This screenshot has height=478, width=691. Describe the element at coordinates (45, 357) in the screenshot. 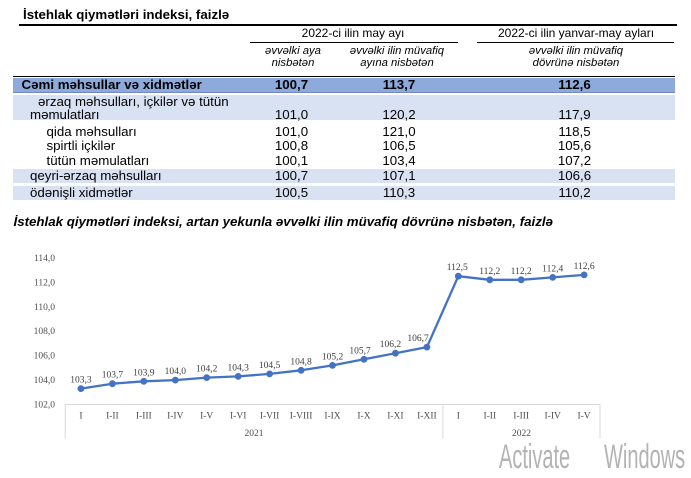

I see `svg-text: 106,0` at that location.